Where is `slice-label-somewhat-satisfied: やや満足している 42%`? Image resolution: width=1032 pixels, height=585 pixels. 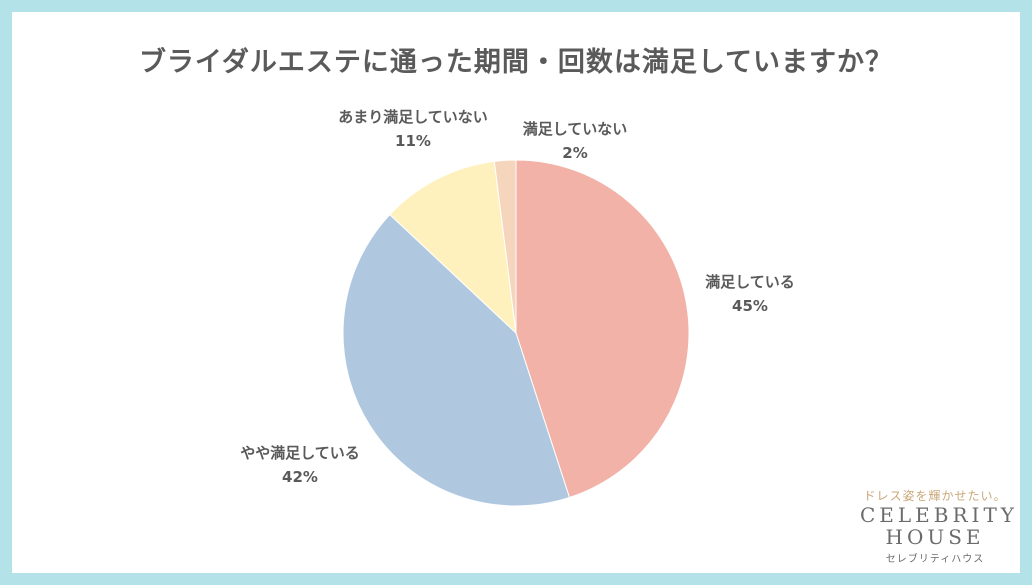
slice-label-somewhat-satisfied: やや満足している 42% is located at coordinates (300, 465).